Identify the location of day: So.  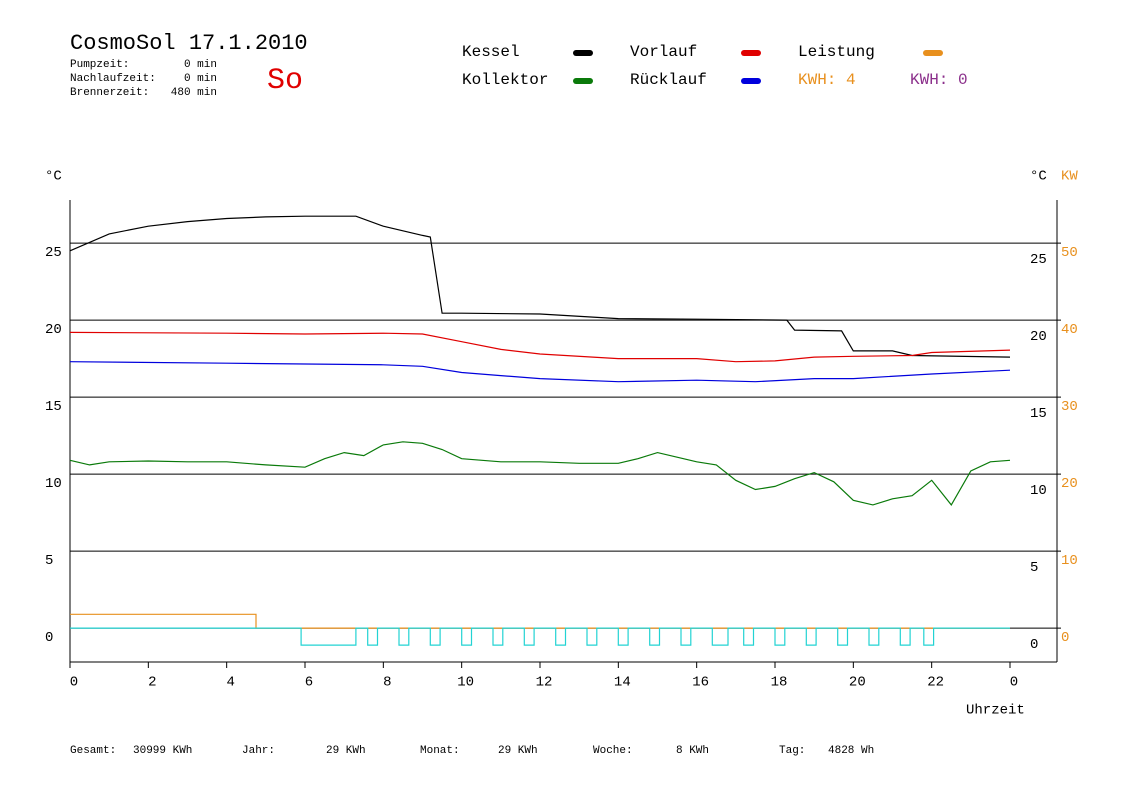
(285, 81).